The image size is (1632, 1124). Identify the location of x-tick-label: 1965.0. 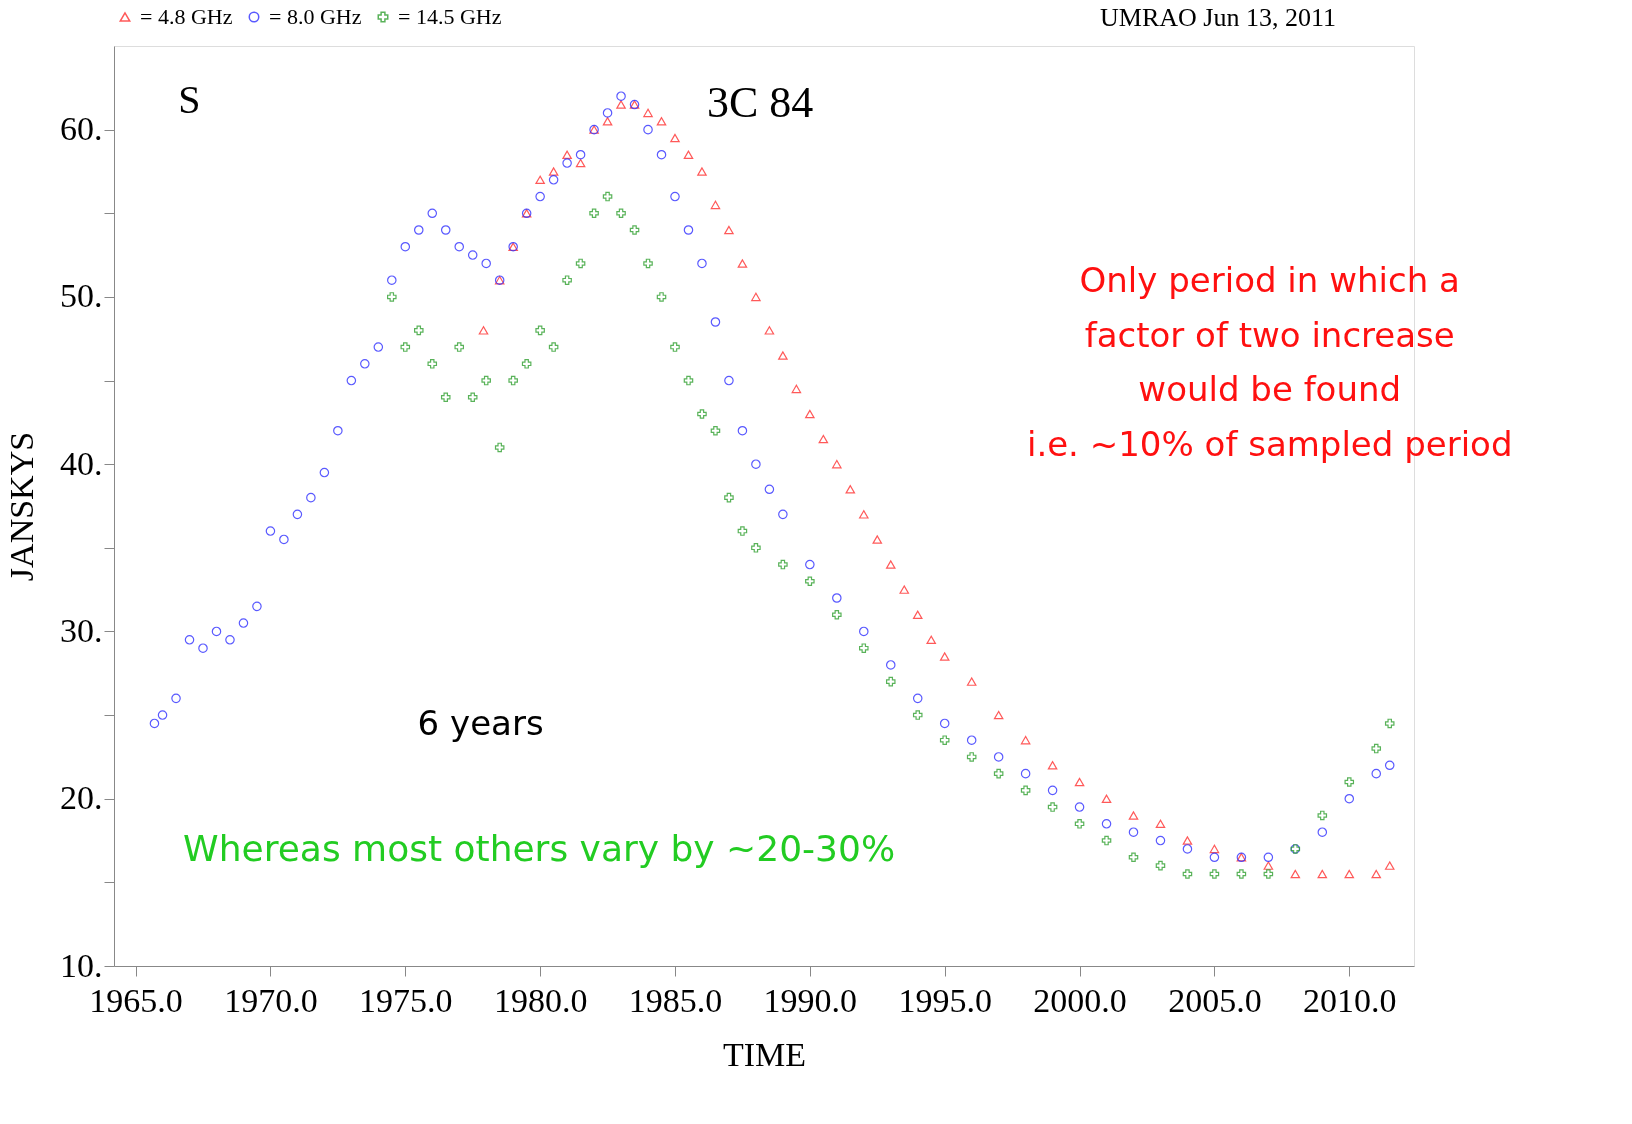
(136, 1000).